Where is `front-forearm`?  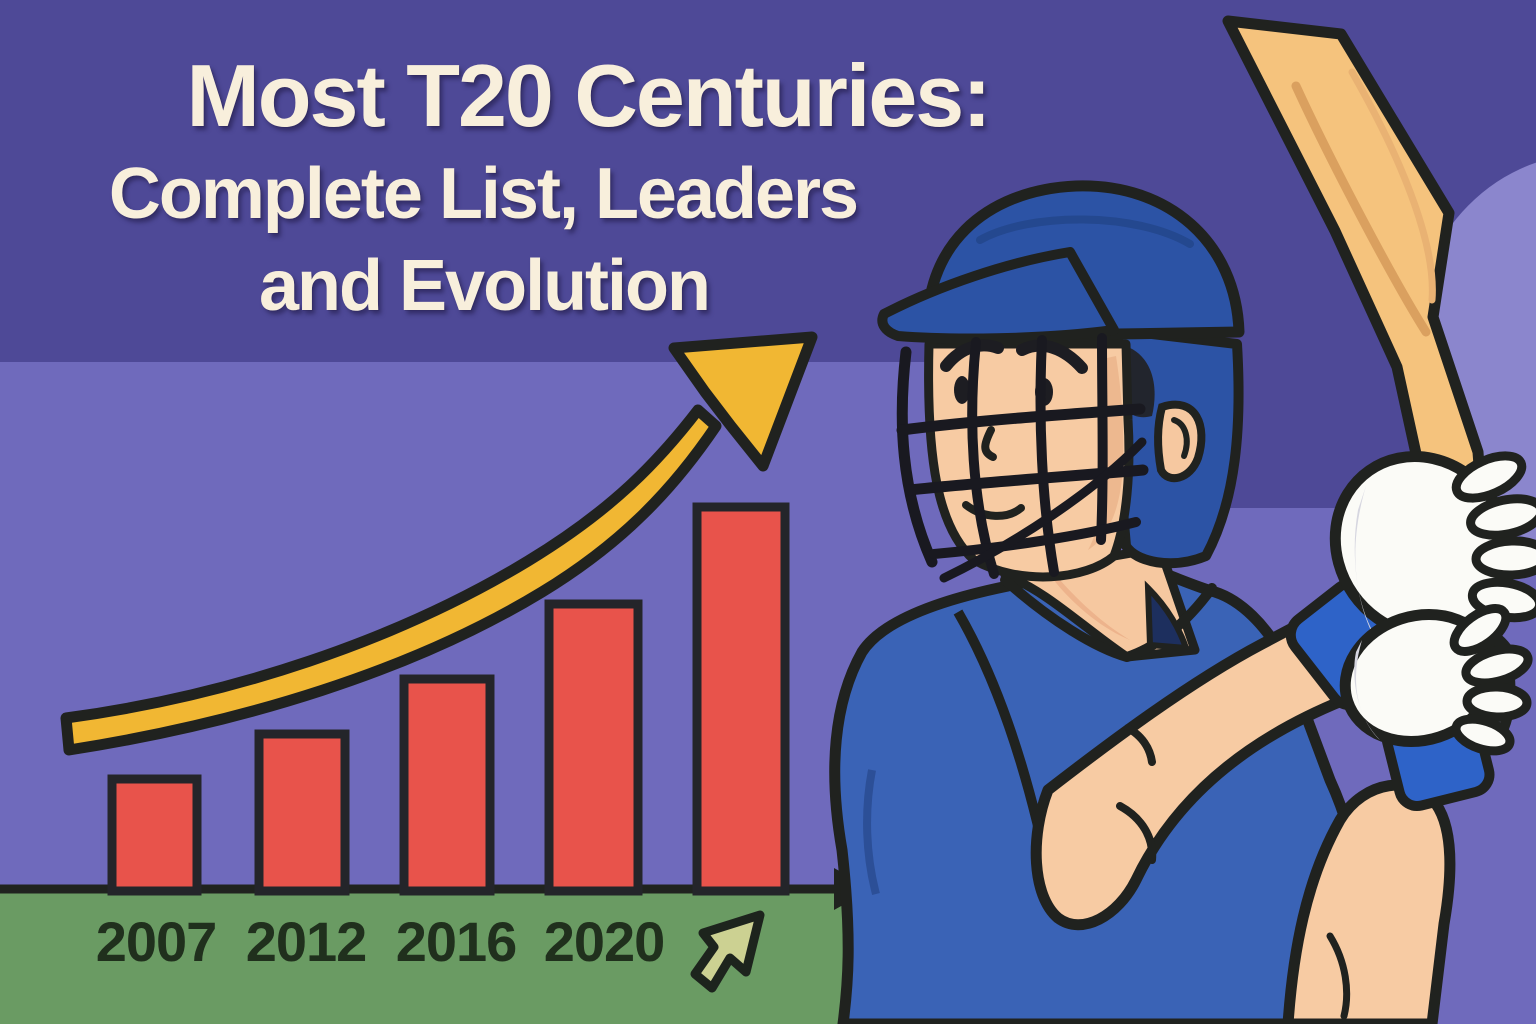
front-forearm is located at coordinates (1369, 901).